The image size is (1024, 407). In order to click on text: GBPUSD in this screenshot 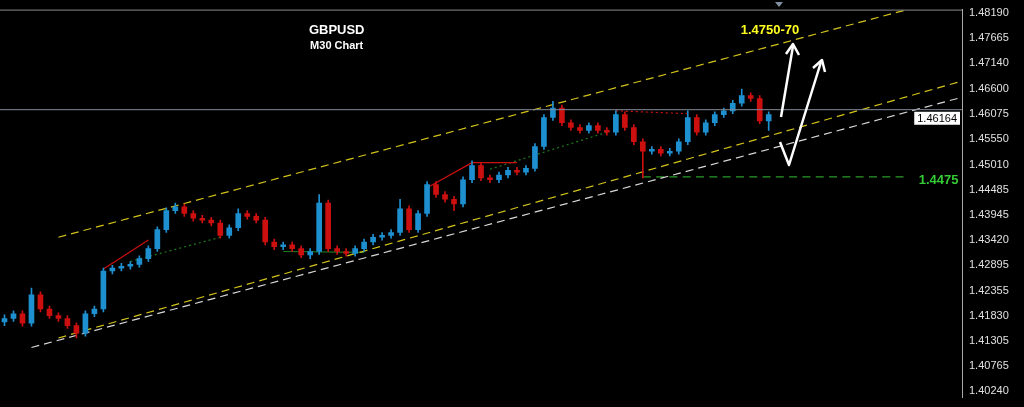, I will do `click(336, 29)`.